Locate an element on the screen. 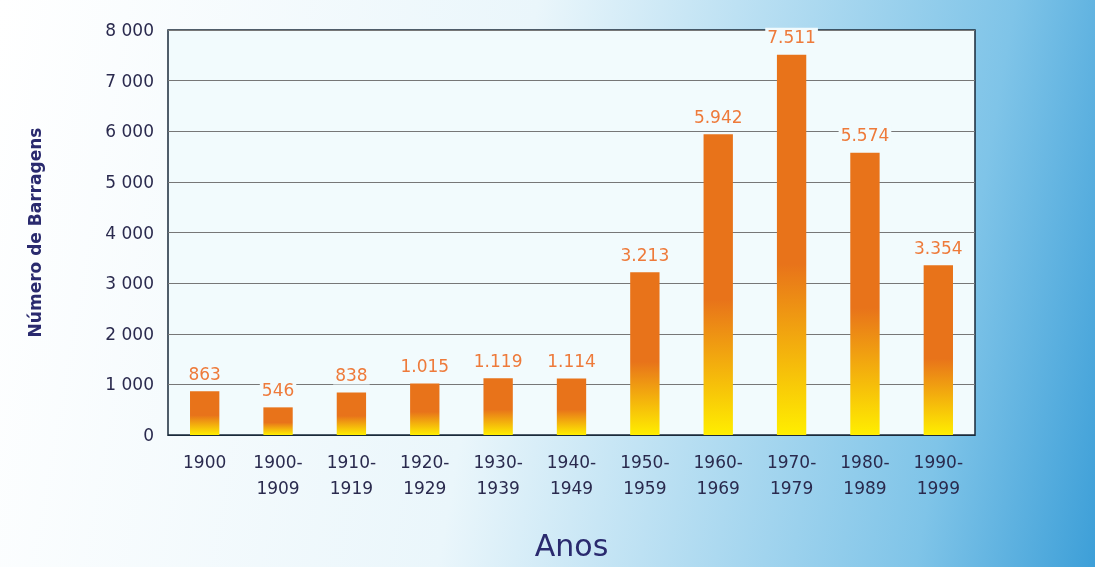  data-label: 863 is located at coordinates (204, 373).